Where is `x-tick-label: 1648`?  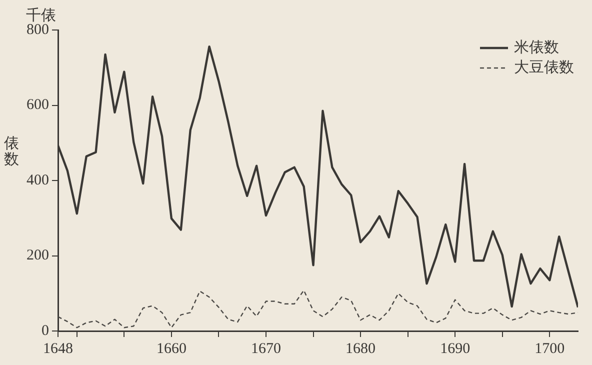 x-tick-label: 1648 is located at coordinates (58, 348).